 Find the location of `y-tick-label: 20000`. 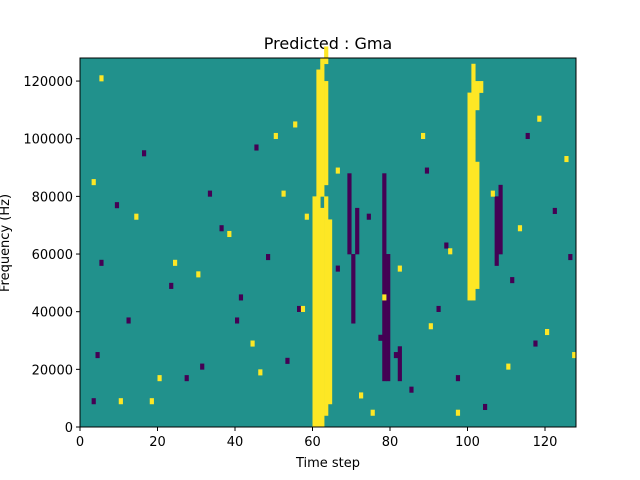

y-tick-label: 20000 is located at coordinates (52, 370).